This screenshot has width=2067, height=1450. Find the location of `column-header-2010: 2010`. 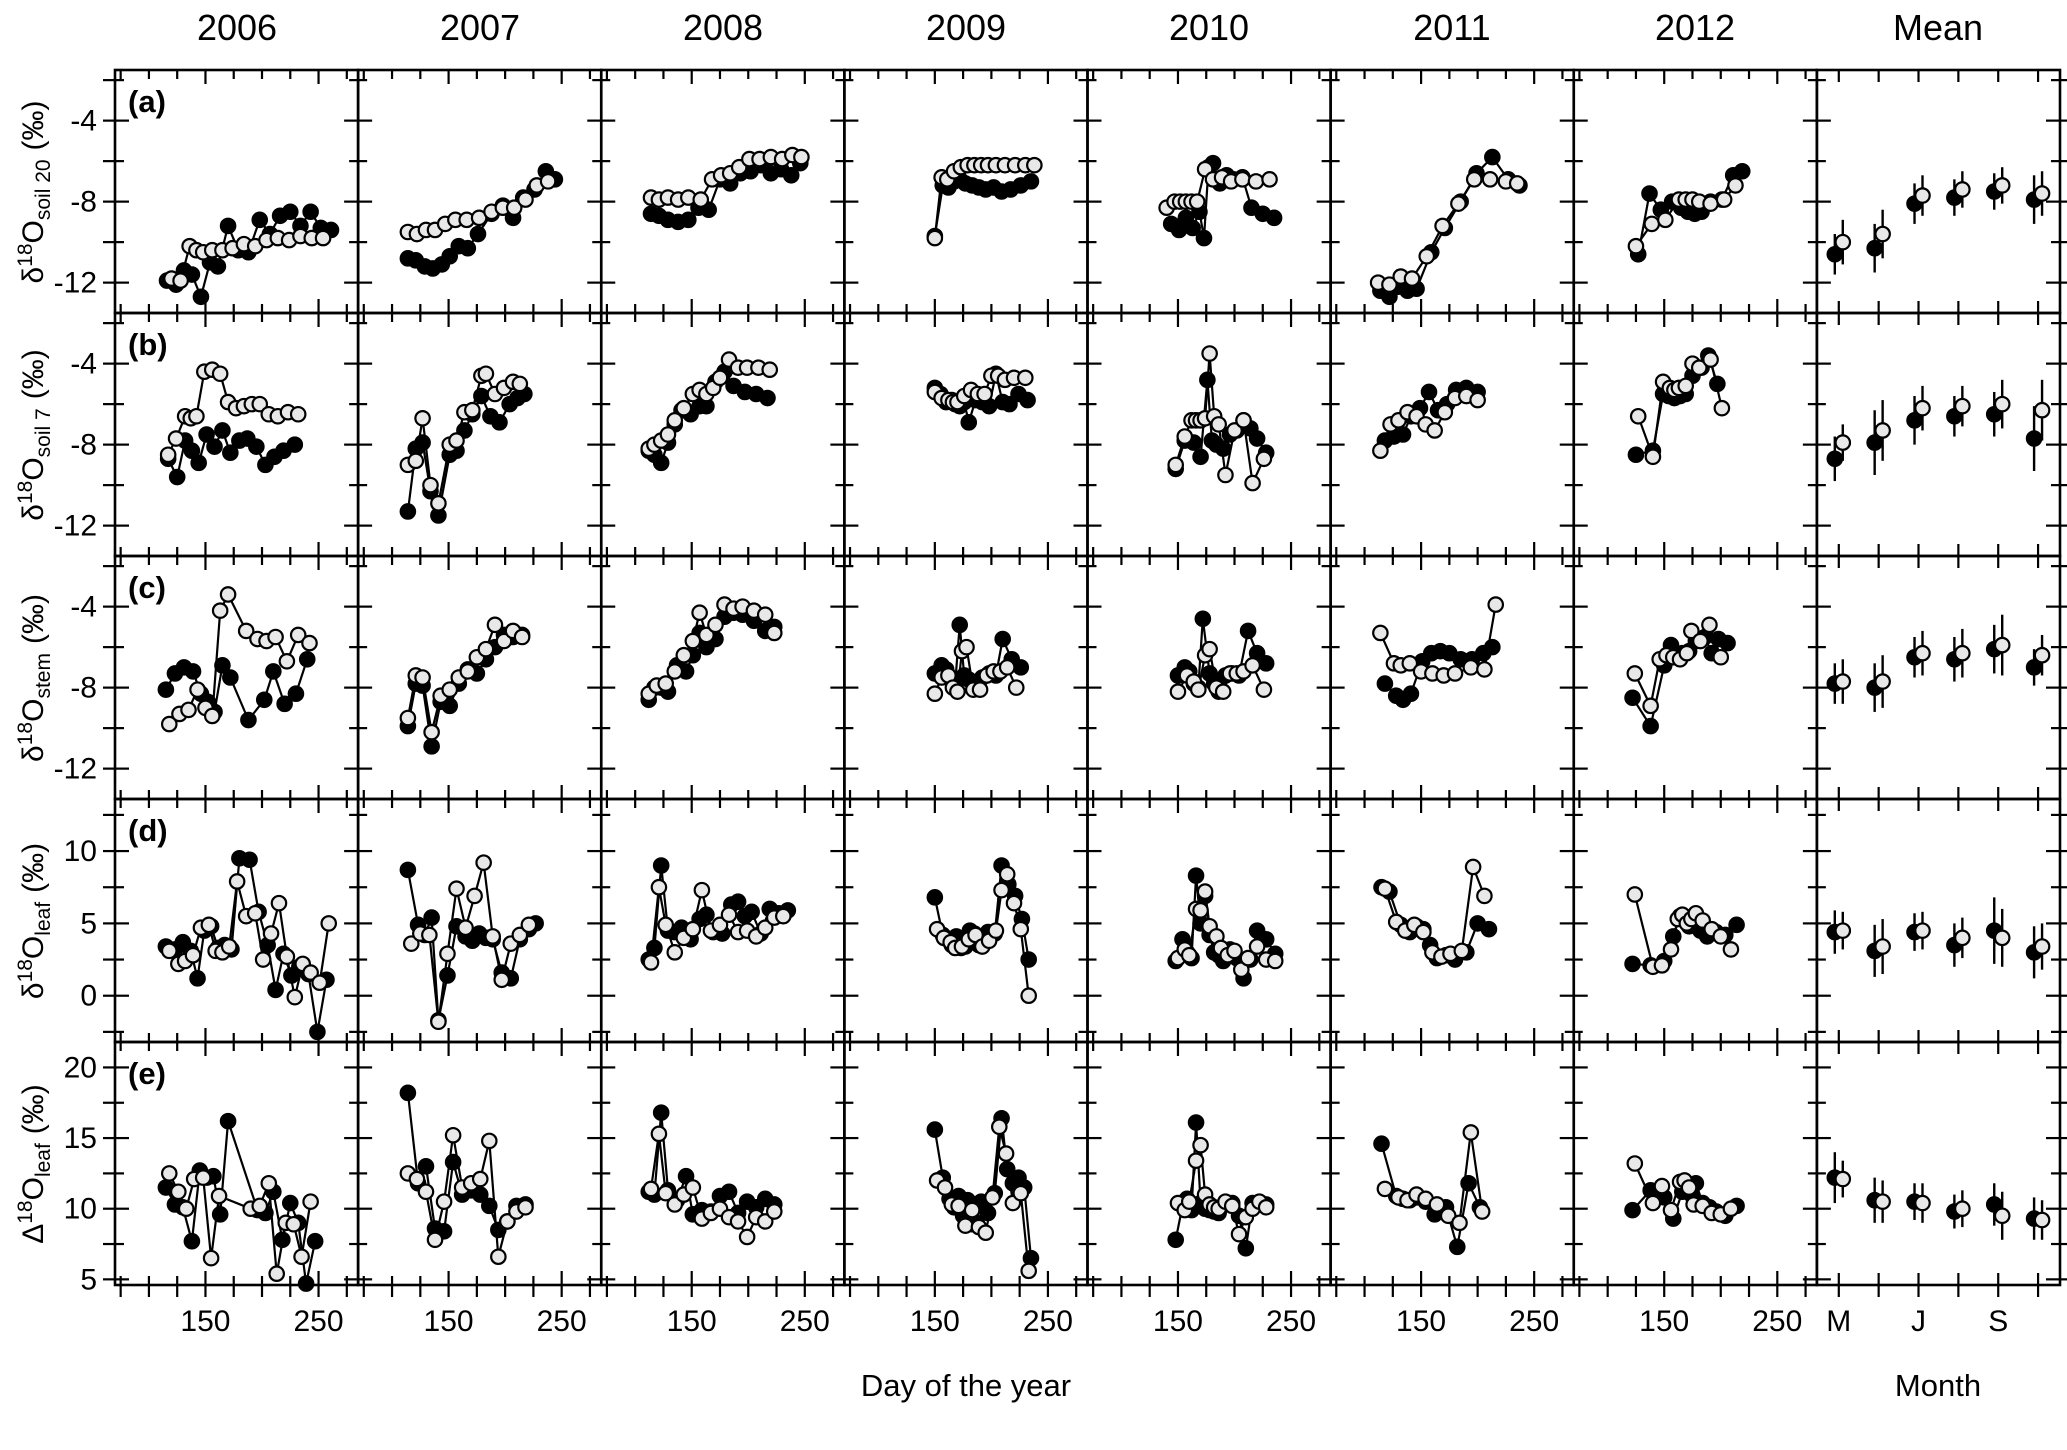

column-header-2010: 2010 is located at coordinates (1209, 27).